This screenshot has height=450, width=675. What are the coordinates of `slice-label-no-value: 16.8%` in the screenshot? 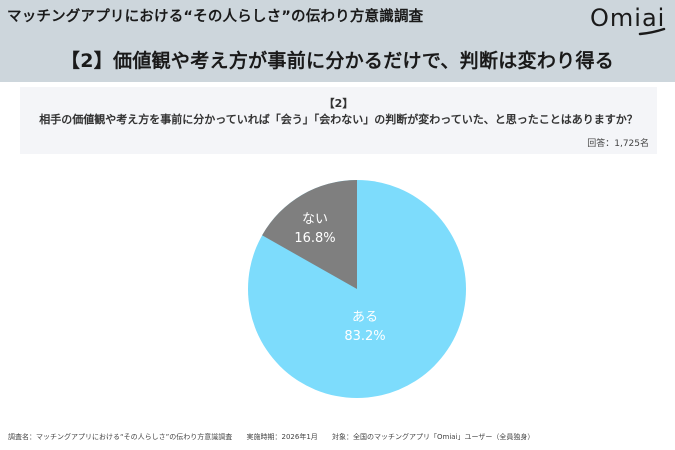 It's located at (315, 238).